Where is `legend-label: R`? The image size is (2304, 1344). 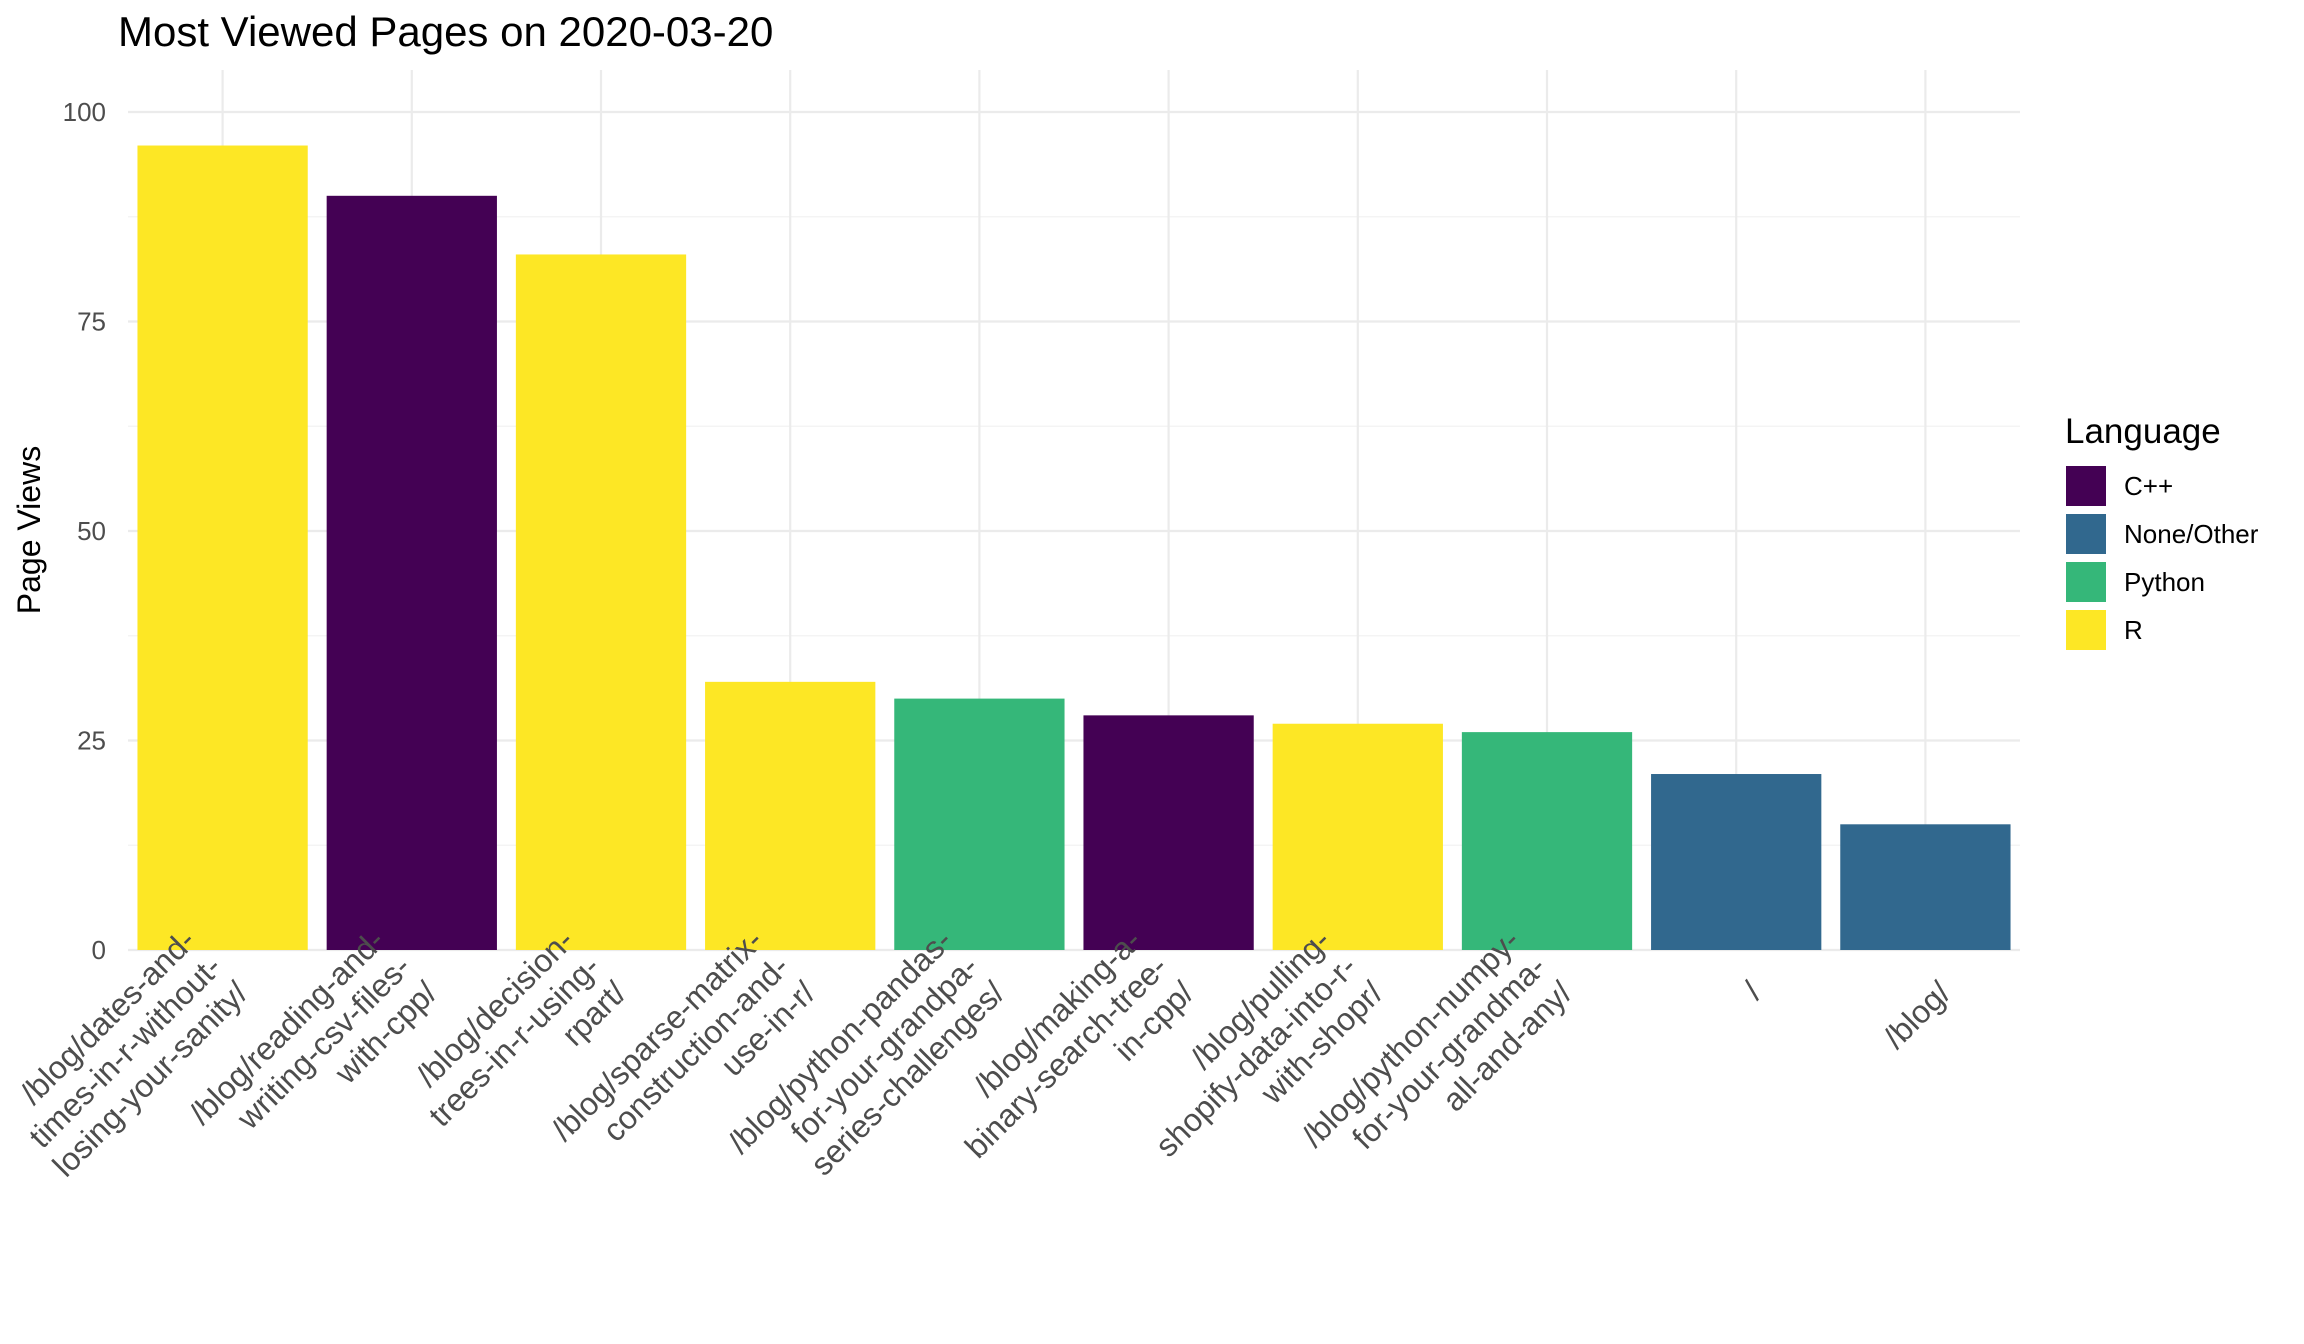
legend-label: R is located at coordinates (2133, 630).